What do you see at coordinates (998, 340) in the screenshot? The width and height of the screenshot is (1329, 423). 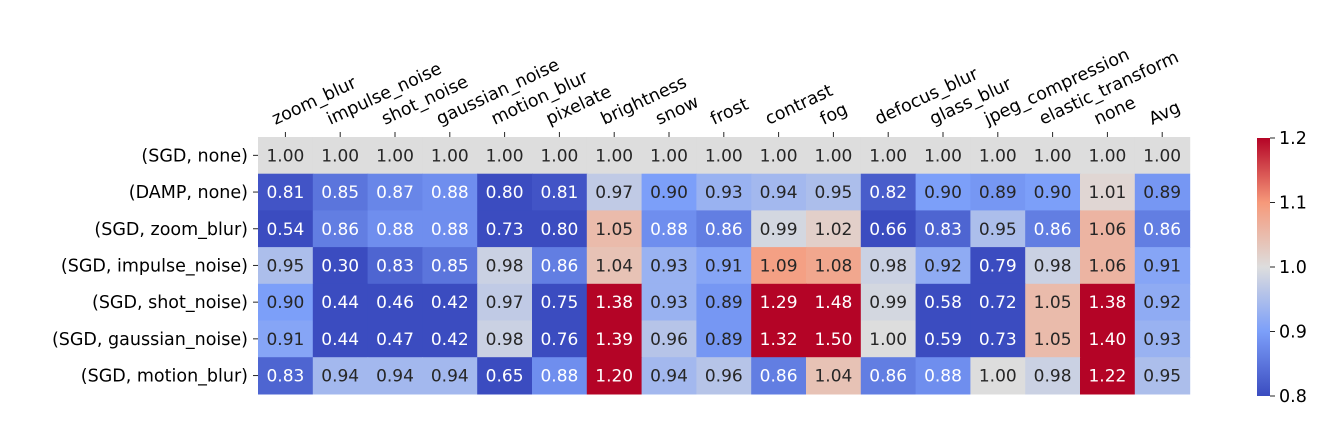 I see `cell-value-label: 0.73` at bounding box center [998, 340].